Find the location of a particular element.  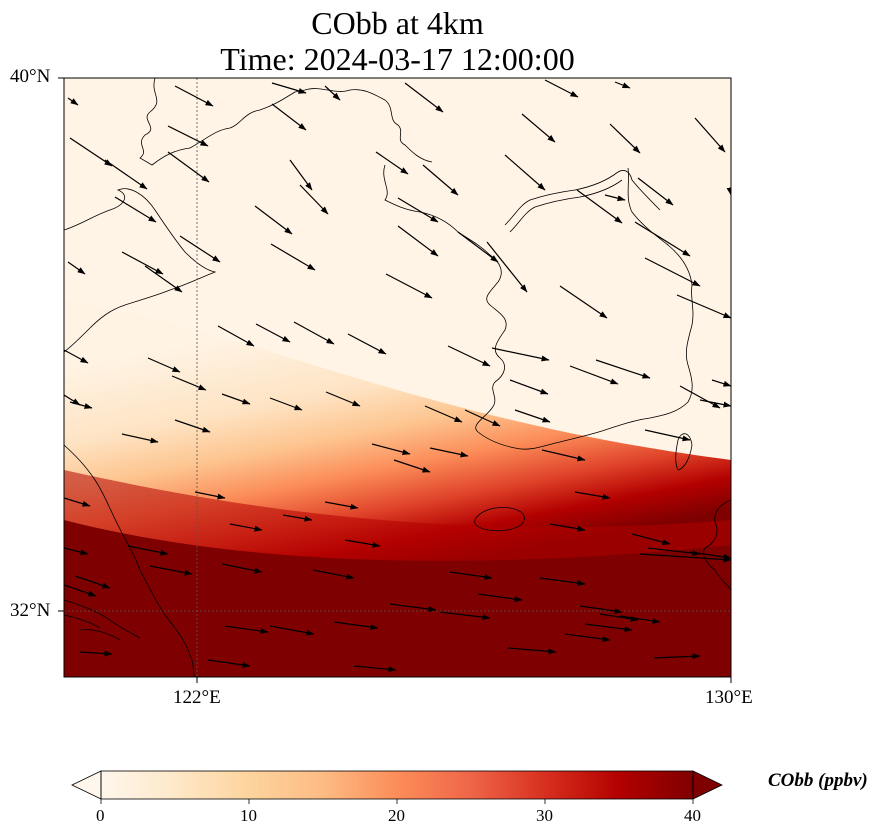

jeju-island is located at coordinates (499, 519).